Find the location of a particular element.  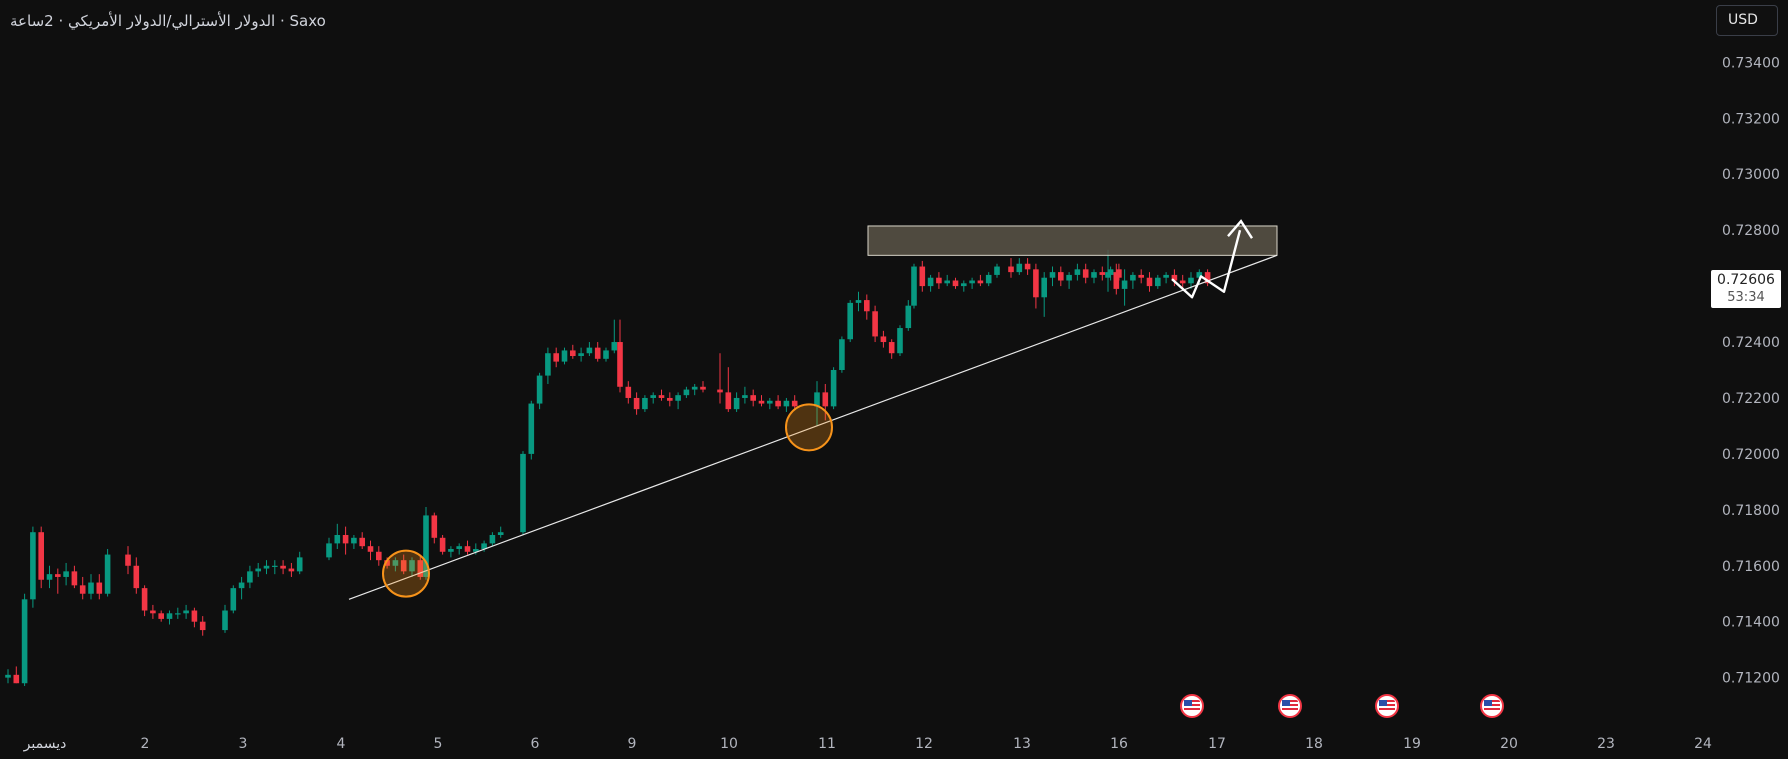

projection-path is located at coordinates (1206, 264).